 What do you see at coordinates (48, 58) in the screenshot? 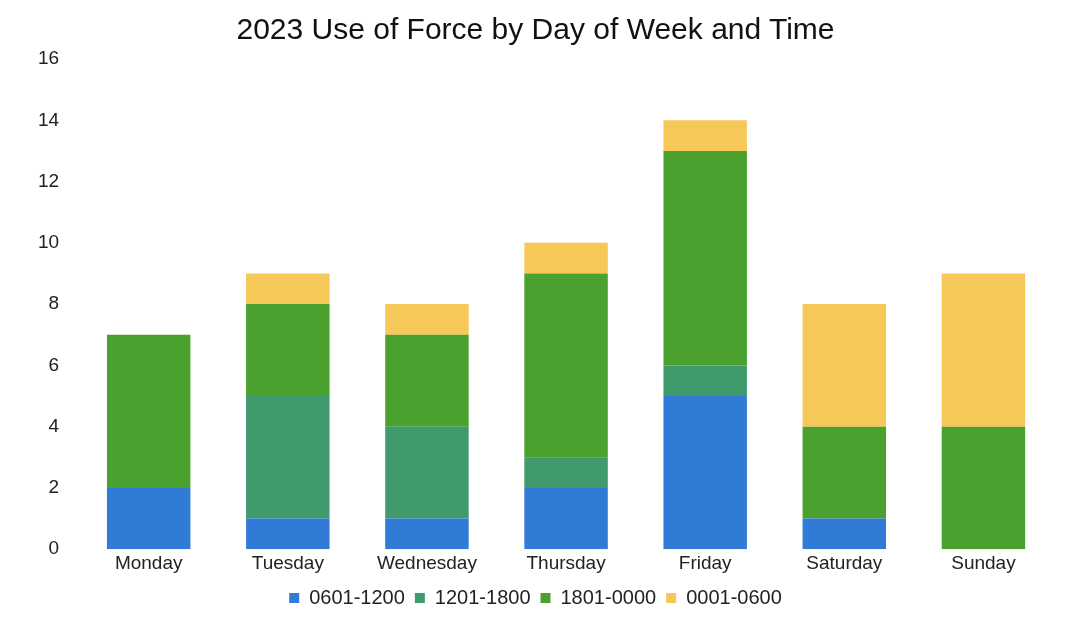
I see `y-tick-label: 16` at bounding box center [48, 58].